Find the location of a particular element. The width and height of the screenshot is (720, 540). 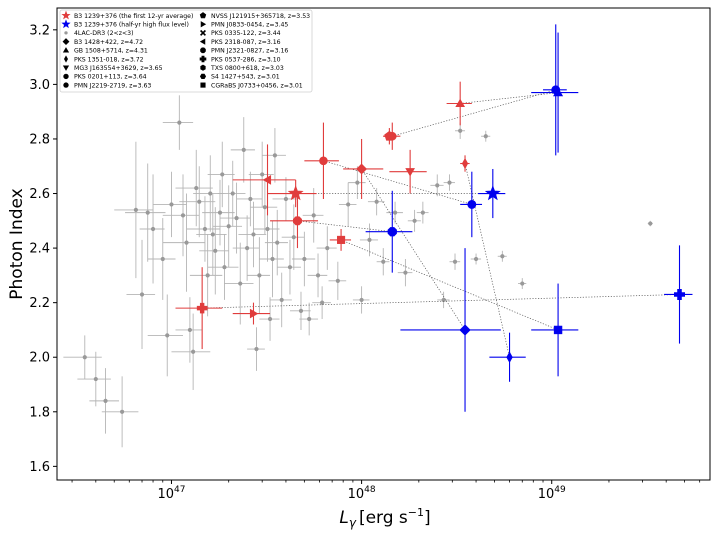

legend-label: NVSS J121915+365718, z=3.53 is located at coordinates (260, 16).